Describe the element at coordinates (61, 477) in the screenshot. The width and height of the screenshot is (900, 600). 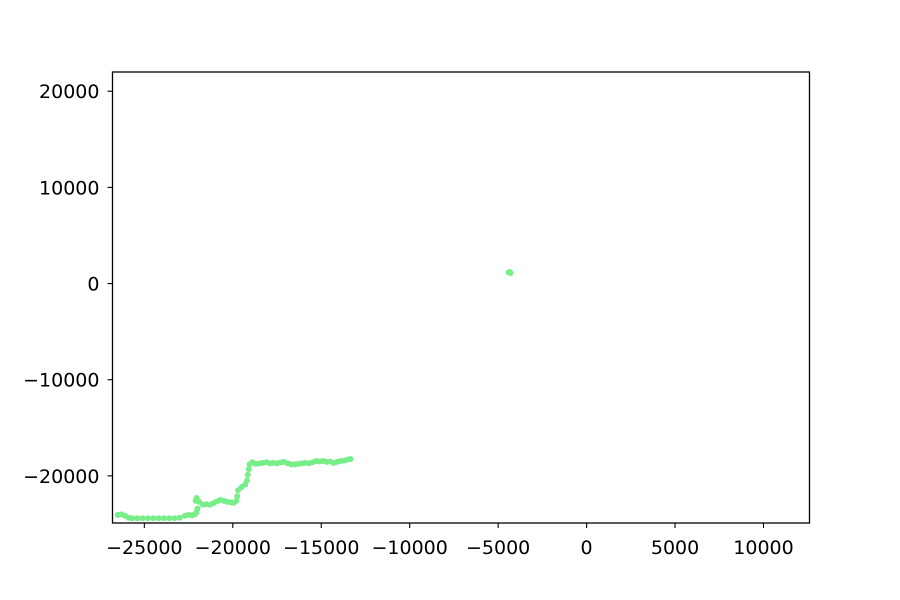
I see `y-tick-label: −20000` at that location.